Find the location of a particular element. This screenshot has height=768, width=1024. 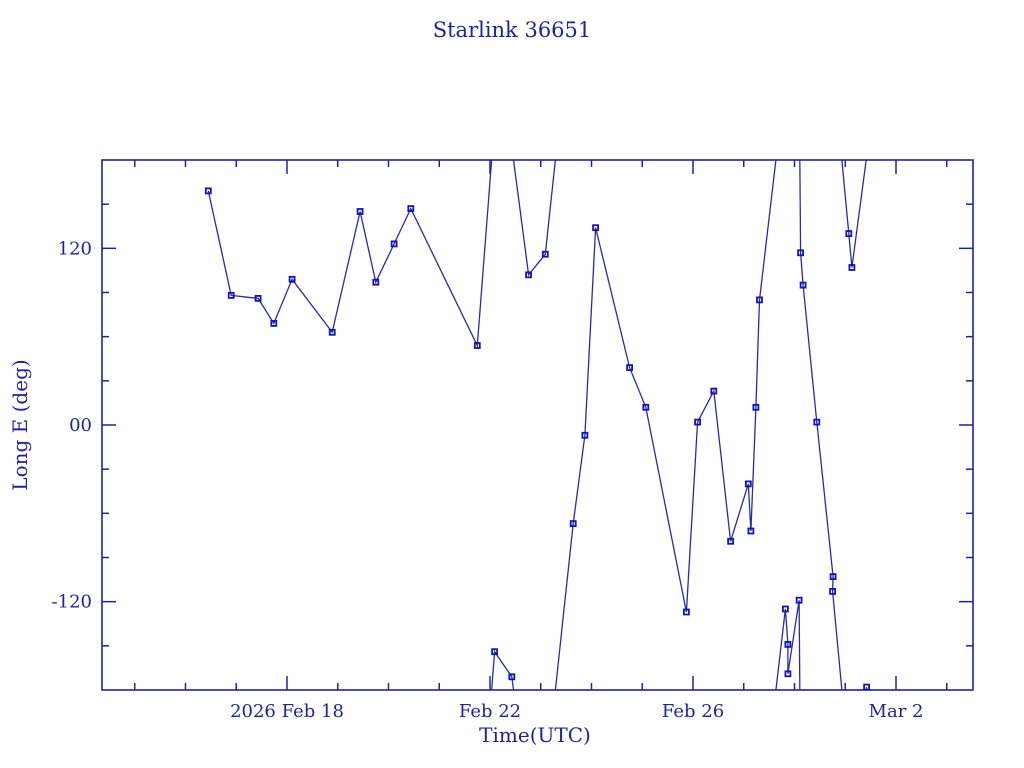

x-tick-label: Mar 2 is located at coordinates (896, 711).